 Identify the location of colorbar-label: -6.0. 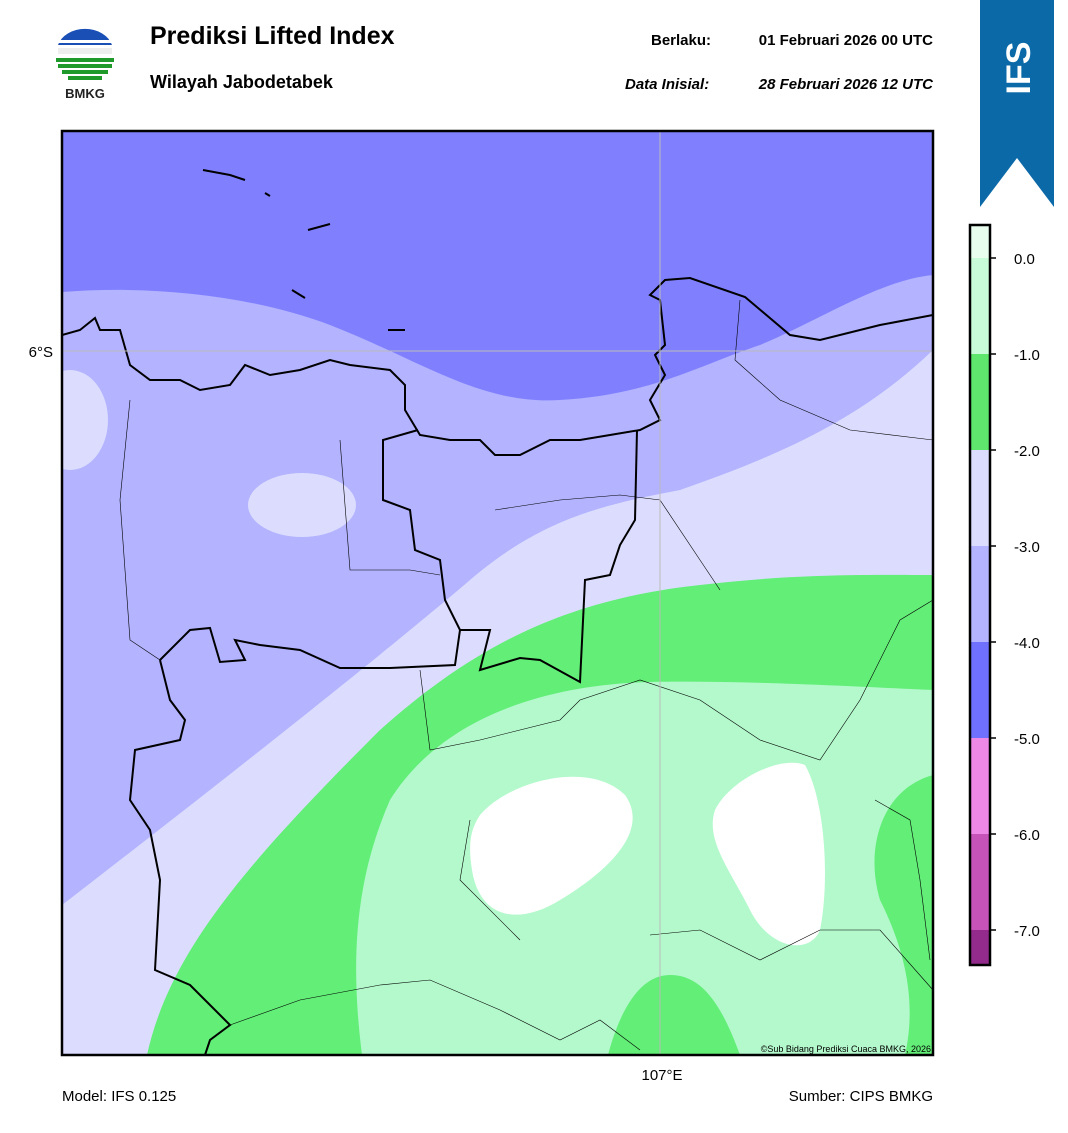
(1027, 835).